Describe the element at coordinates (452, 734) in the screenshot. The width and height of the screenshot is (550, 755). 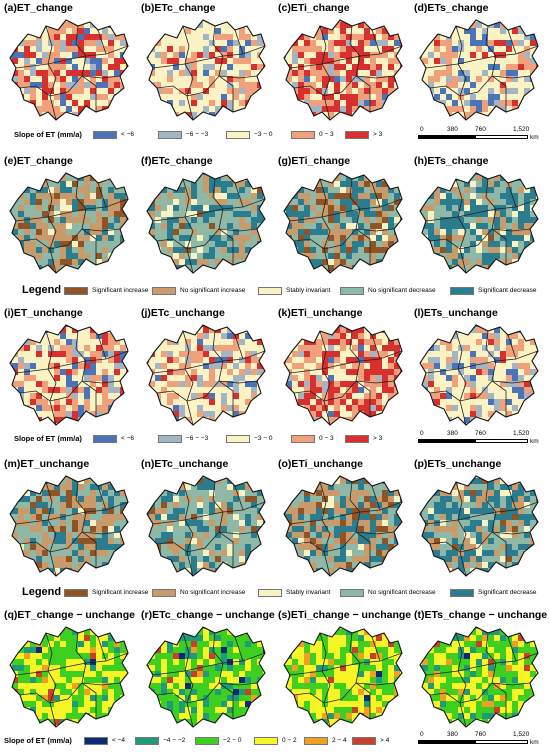
I see `scale-tick-1: 380` at that location.